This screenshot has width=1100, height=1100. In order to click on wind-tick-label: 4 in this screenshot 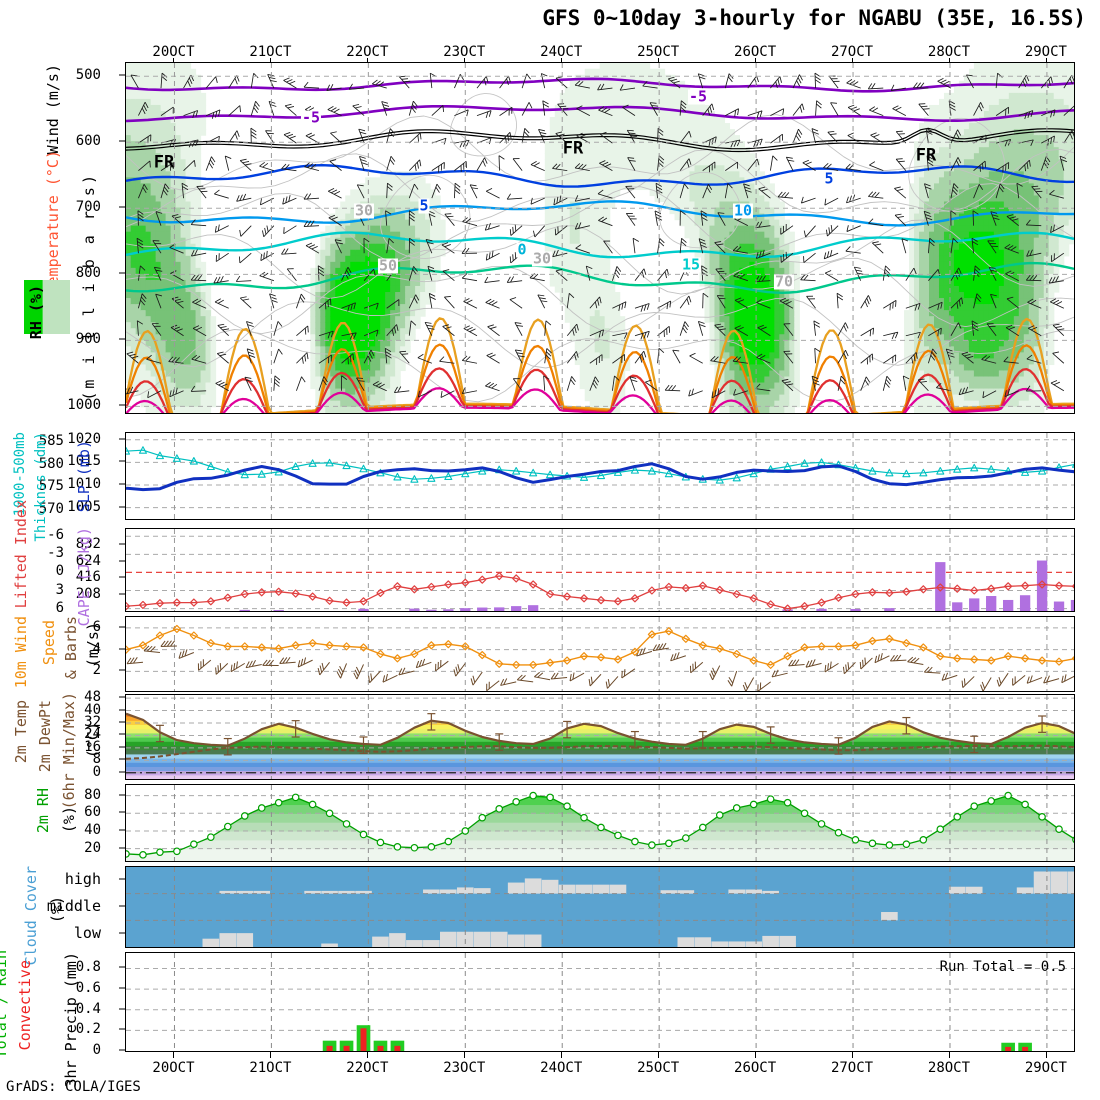, I will do `click(96, 648)`.